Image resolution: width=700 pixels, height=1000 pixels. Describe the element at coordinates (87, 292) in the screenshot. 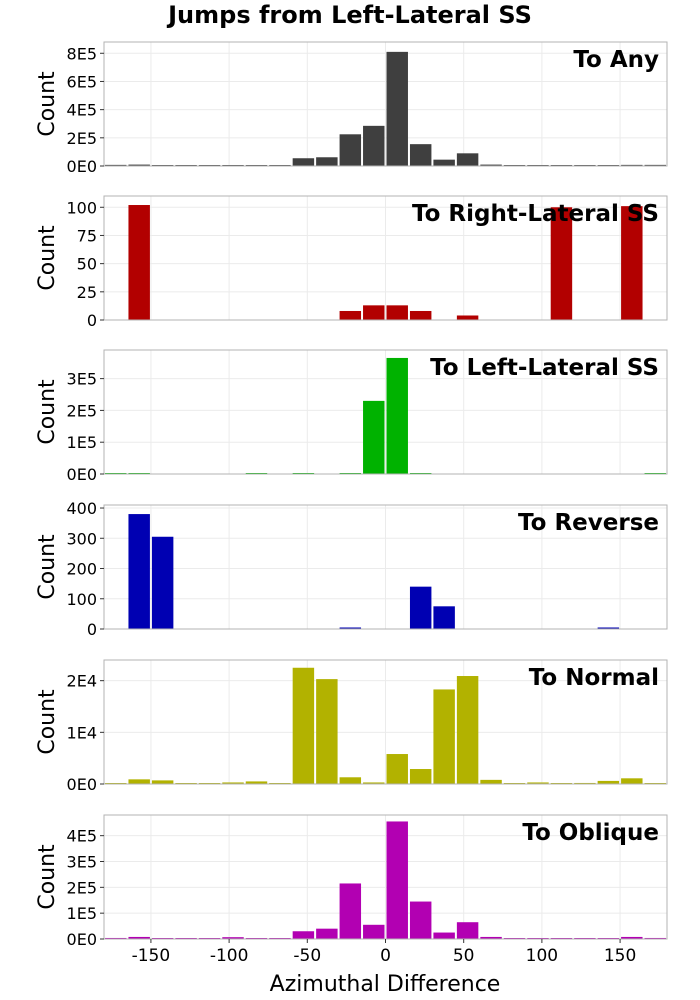

I see `y-tick-label: 25` at that location.